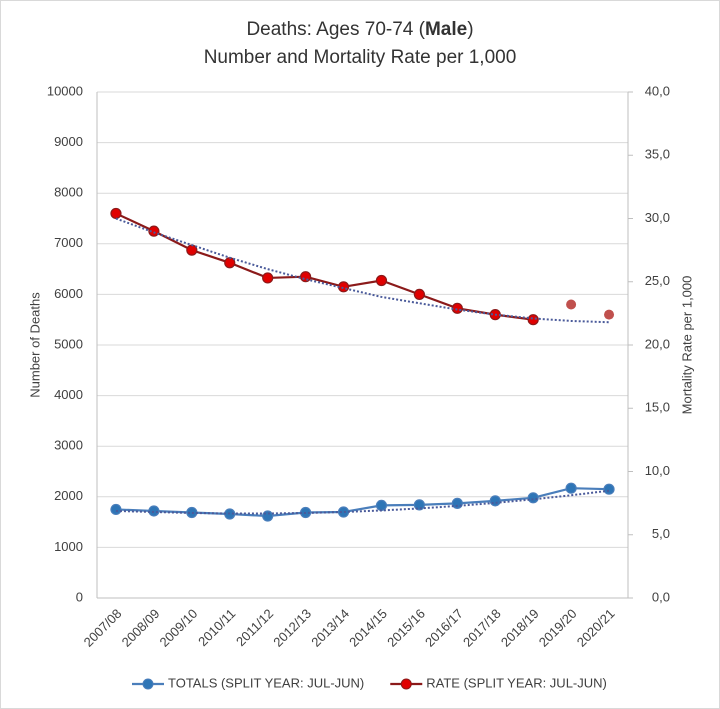 The image size is (720, 709). I want to click on title-part: Male, so click(446, 29).